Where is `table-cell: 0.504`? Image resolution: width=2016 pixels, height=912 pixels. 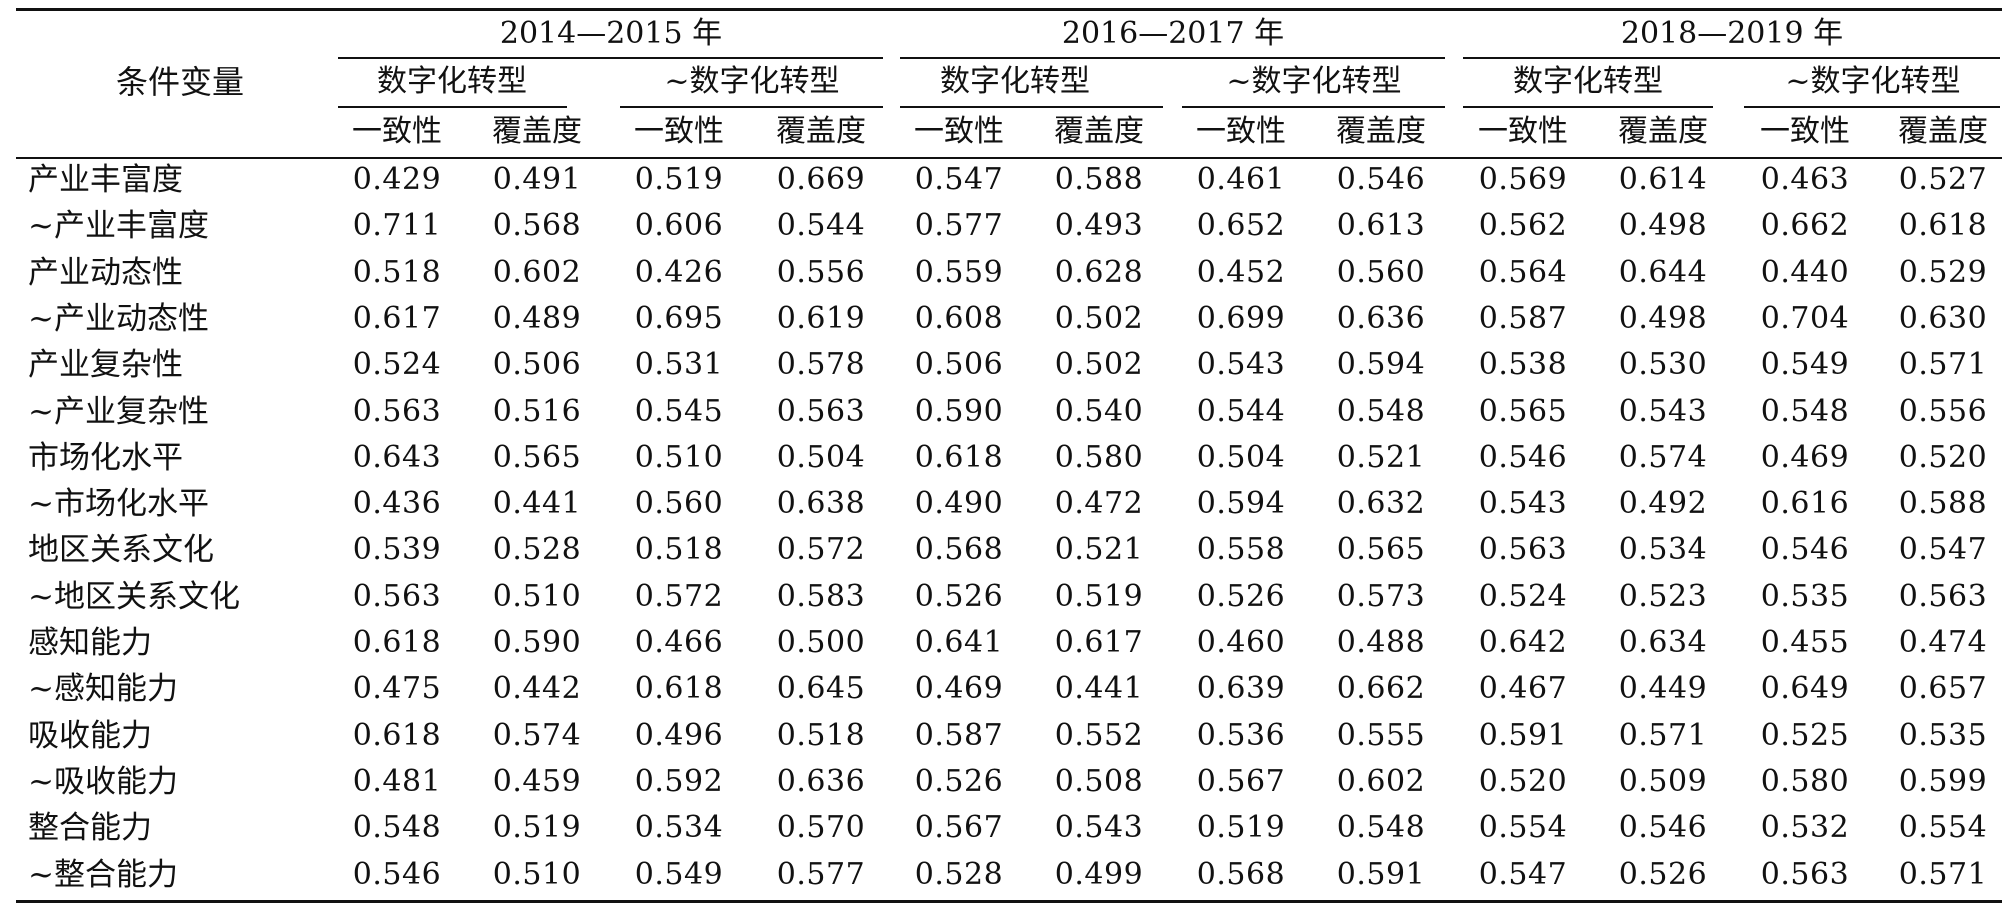 table-cell: 0.504 is located at coordinates (1241, 457).